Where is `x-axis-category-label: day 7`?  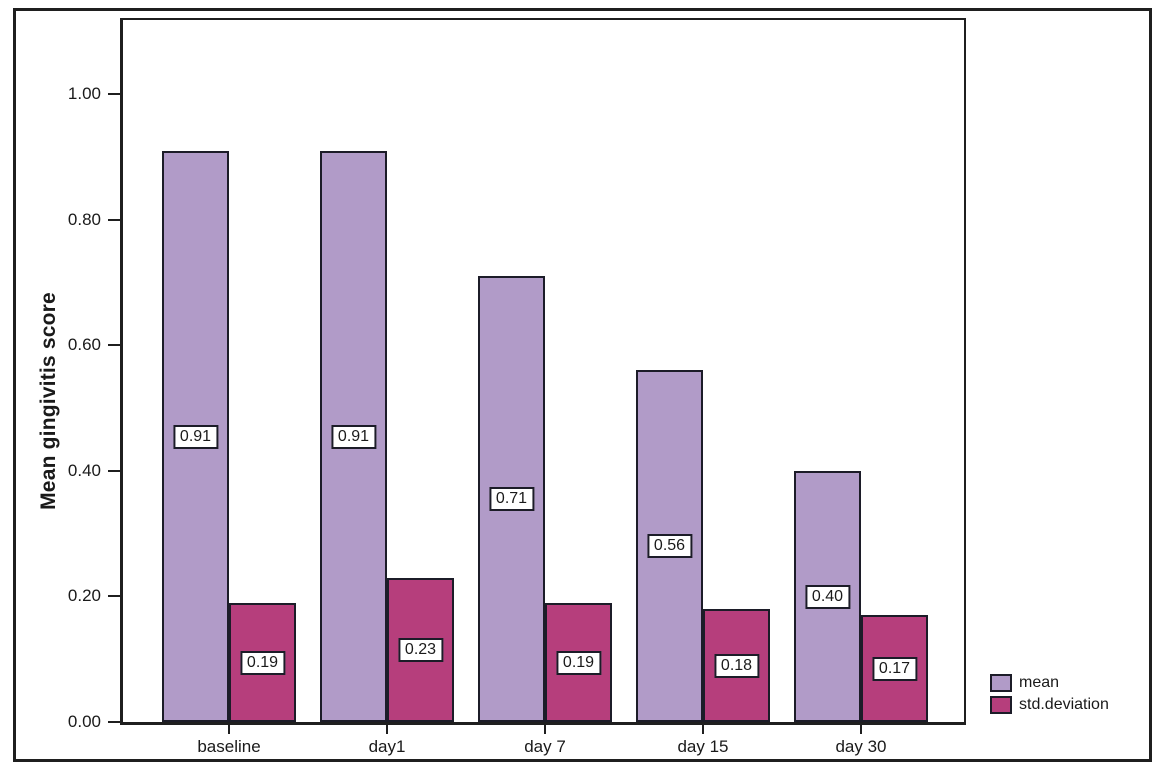
x-axis-category-label: day 7 is located at coordinates (545, 746).